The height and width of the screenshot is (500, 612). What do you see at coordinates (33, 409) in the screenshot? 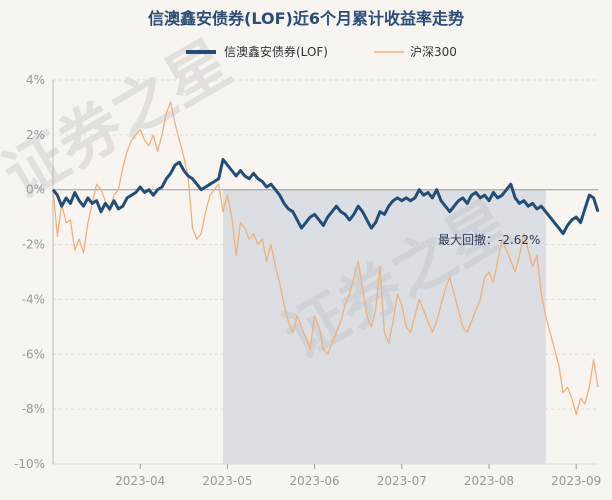
I see `y-tick-label: -8%` at bounding box center [33, 409].